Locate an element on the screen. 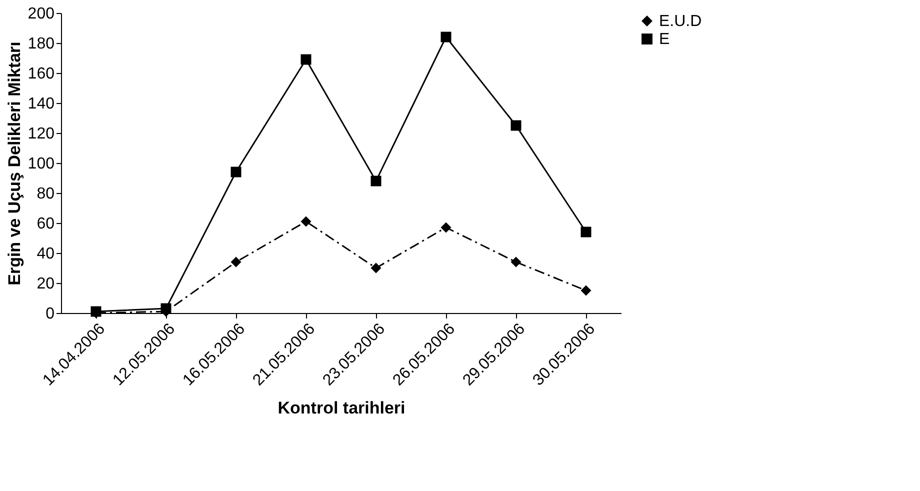 The width and height of the screenshot is (920, 491). y-tick-label: 180 is located at coordinates (41, 44).